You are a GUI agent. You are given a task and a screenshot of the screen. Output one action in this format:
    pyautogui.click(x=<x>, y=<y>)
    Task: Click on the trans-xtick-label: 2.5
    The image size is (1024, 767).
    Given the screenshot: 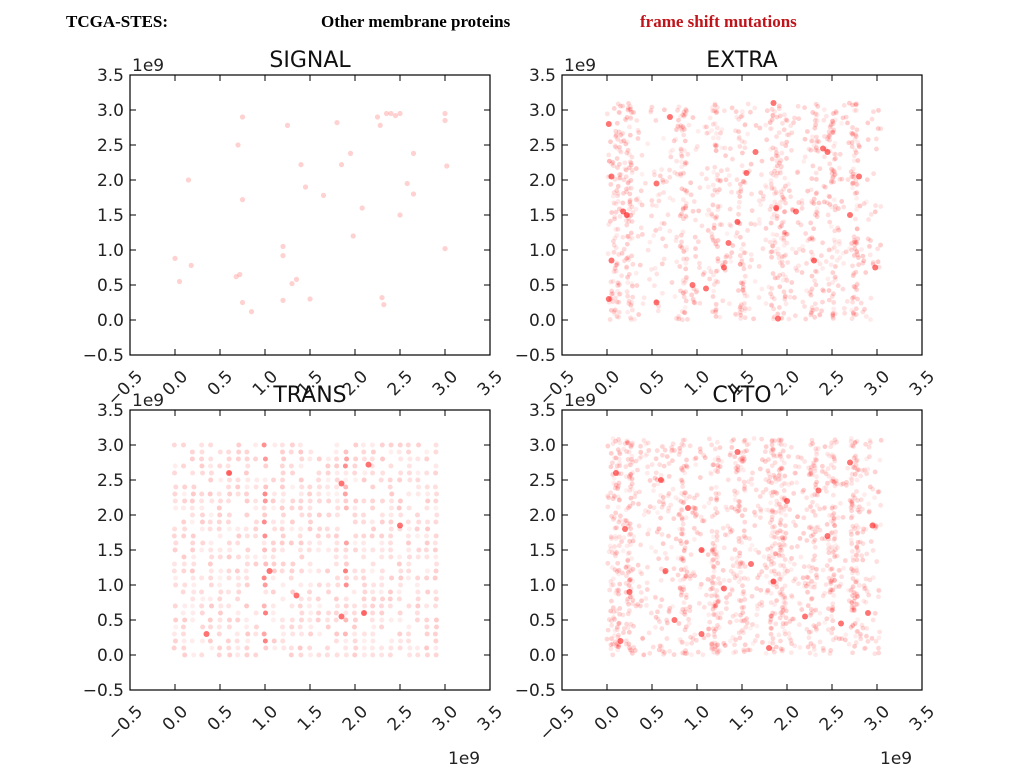 What is the action you would take?
    pyautogui.click(x=400, y=718)
    